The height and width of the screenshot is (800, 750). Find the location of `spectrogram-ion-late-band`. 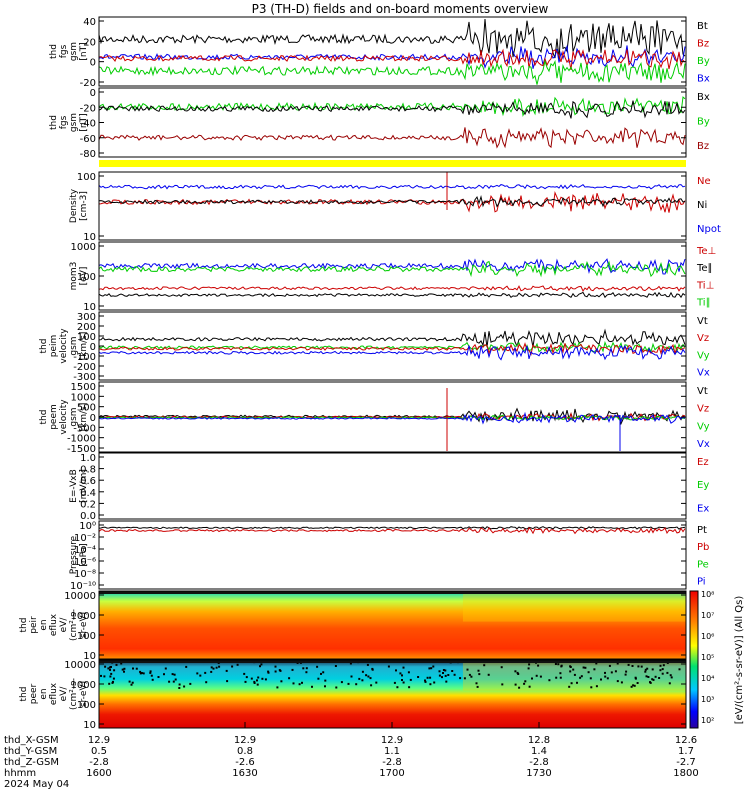

spectrogram-ion-late-band is located at coordinates (574, 606).